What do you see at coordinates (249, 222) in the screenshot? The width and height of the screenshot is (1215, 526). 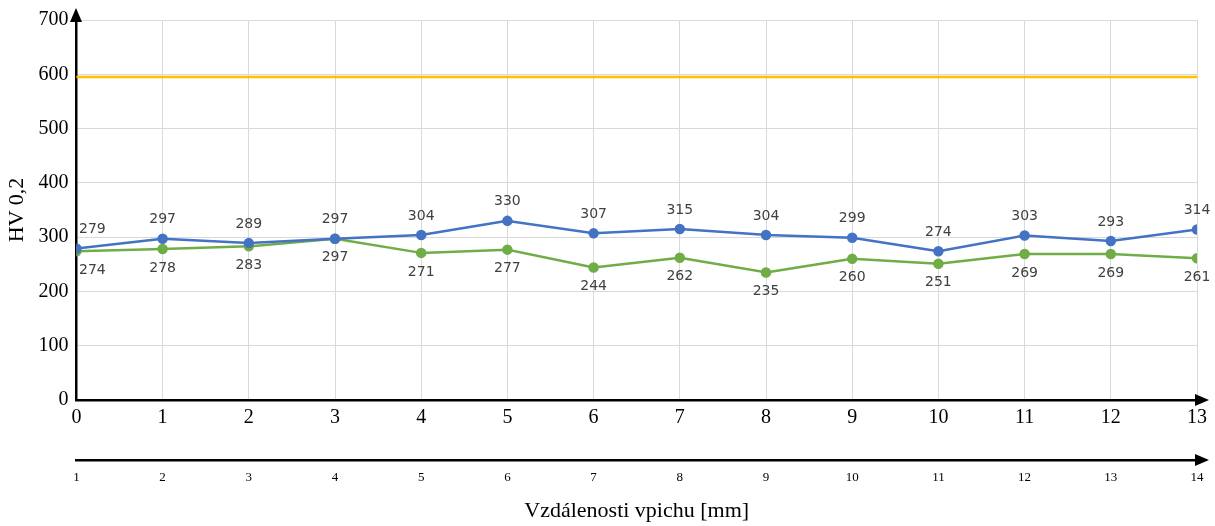 I see `data-label: 289` at bounding box center [249, 222].